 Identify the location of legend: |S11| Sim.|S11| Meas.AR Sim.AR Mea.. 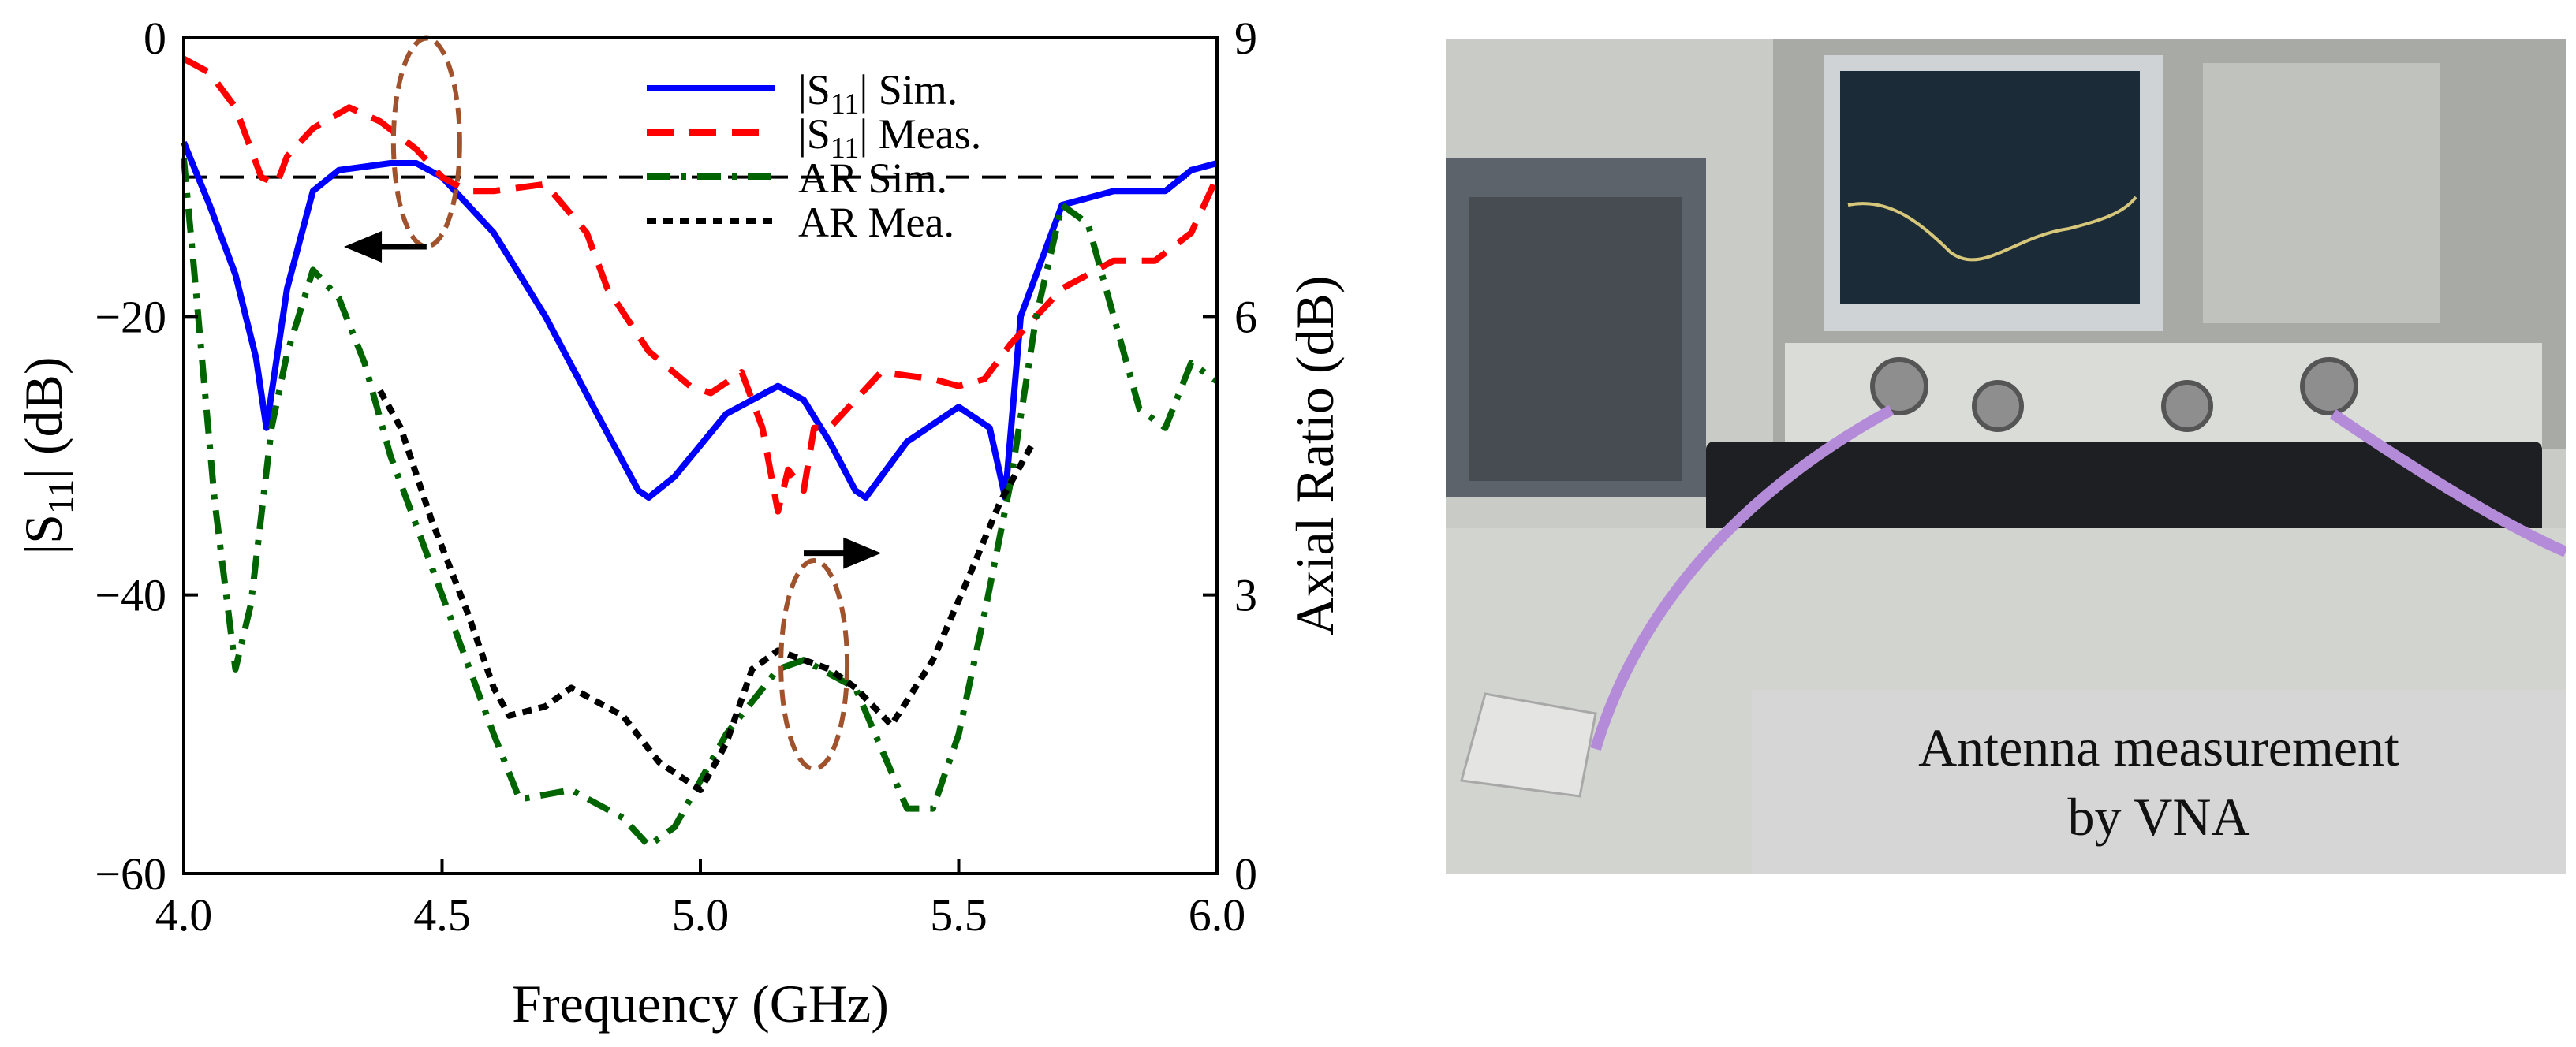
(814, 156).